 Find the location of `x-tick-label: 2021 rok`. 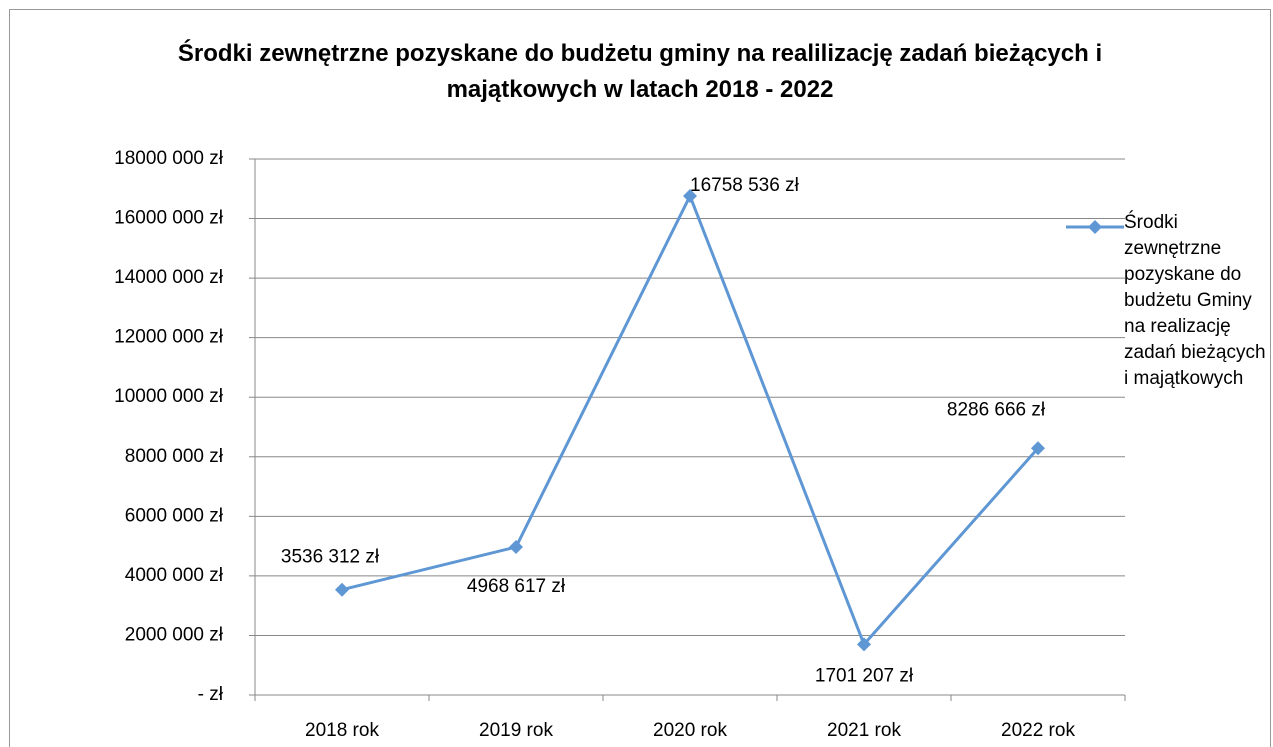

x-tick-label: 2021 rok is located at coordinates (864, 730).